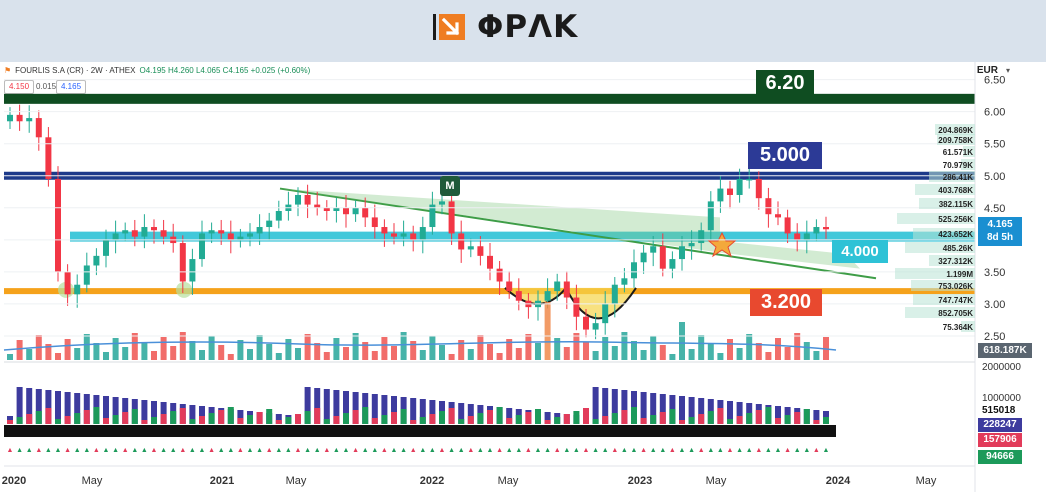 The image size is (1046, 502). Describe the element at coordinates (994, 113) in the screenshot. I see `y-tick-label: 6.00` at that location.